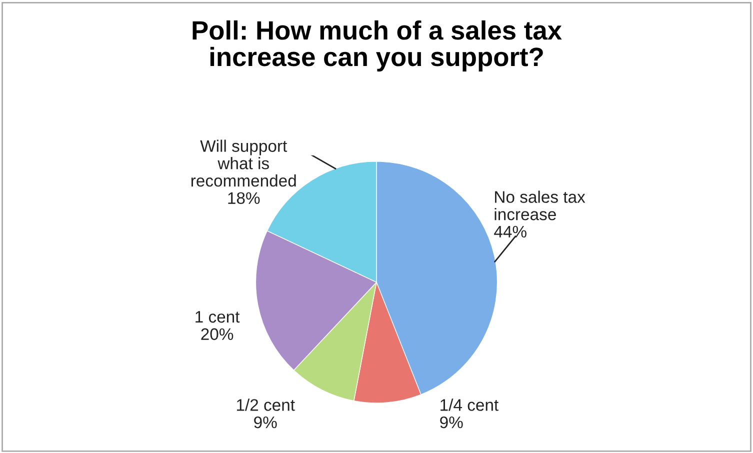  I want to click on slice-label: 1/4 cent, so click(469, 404).